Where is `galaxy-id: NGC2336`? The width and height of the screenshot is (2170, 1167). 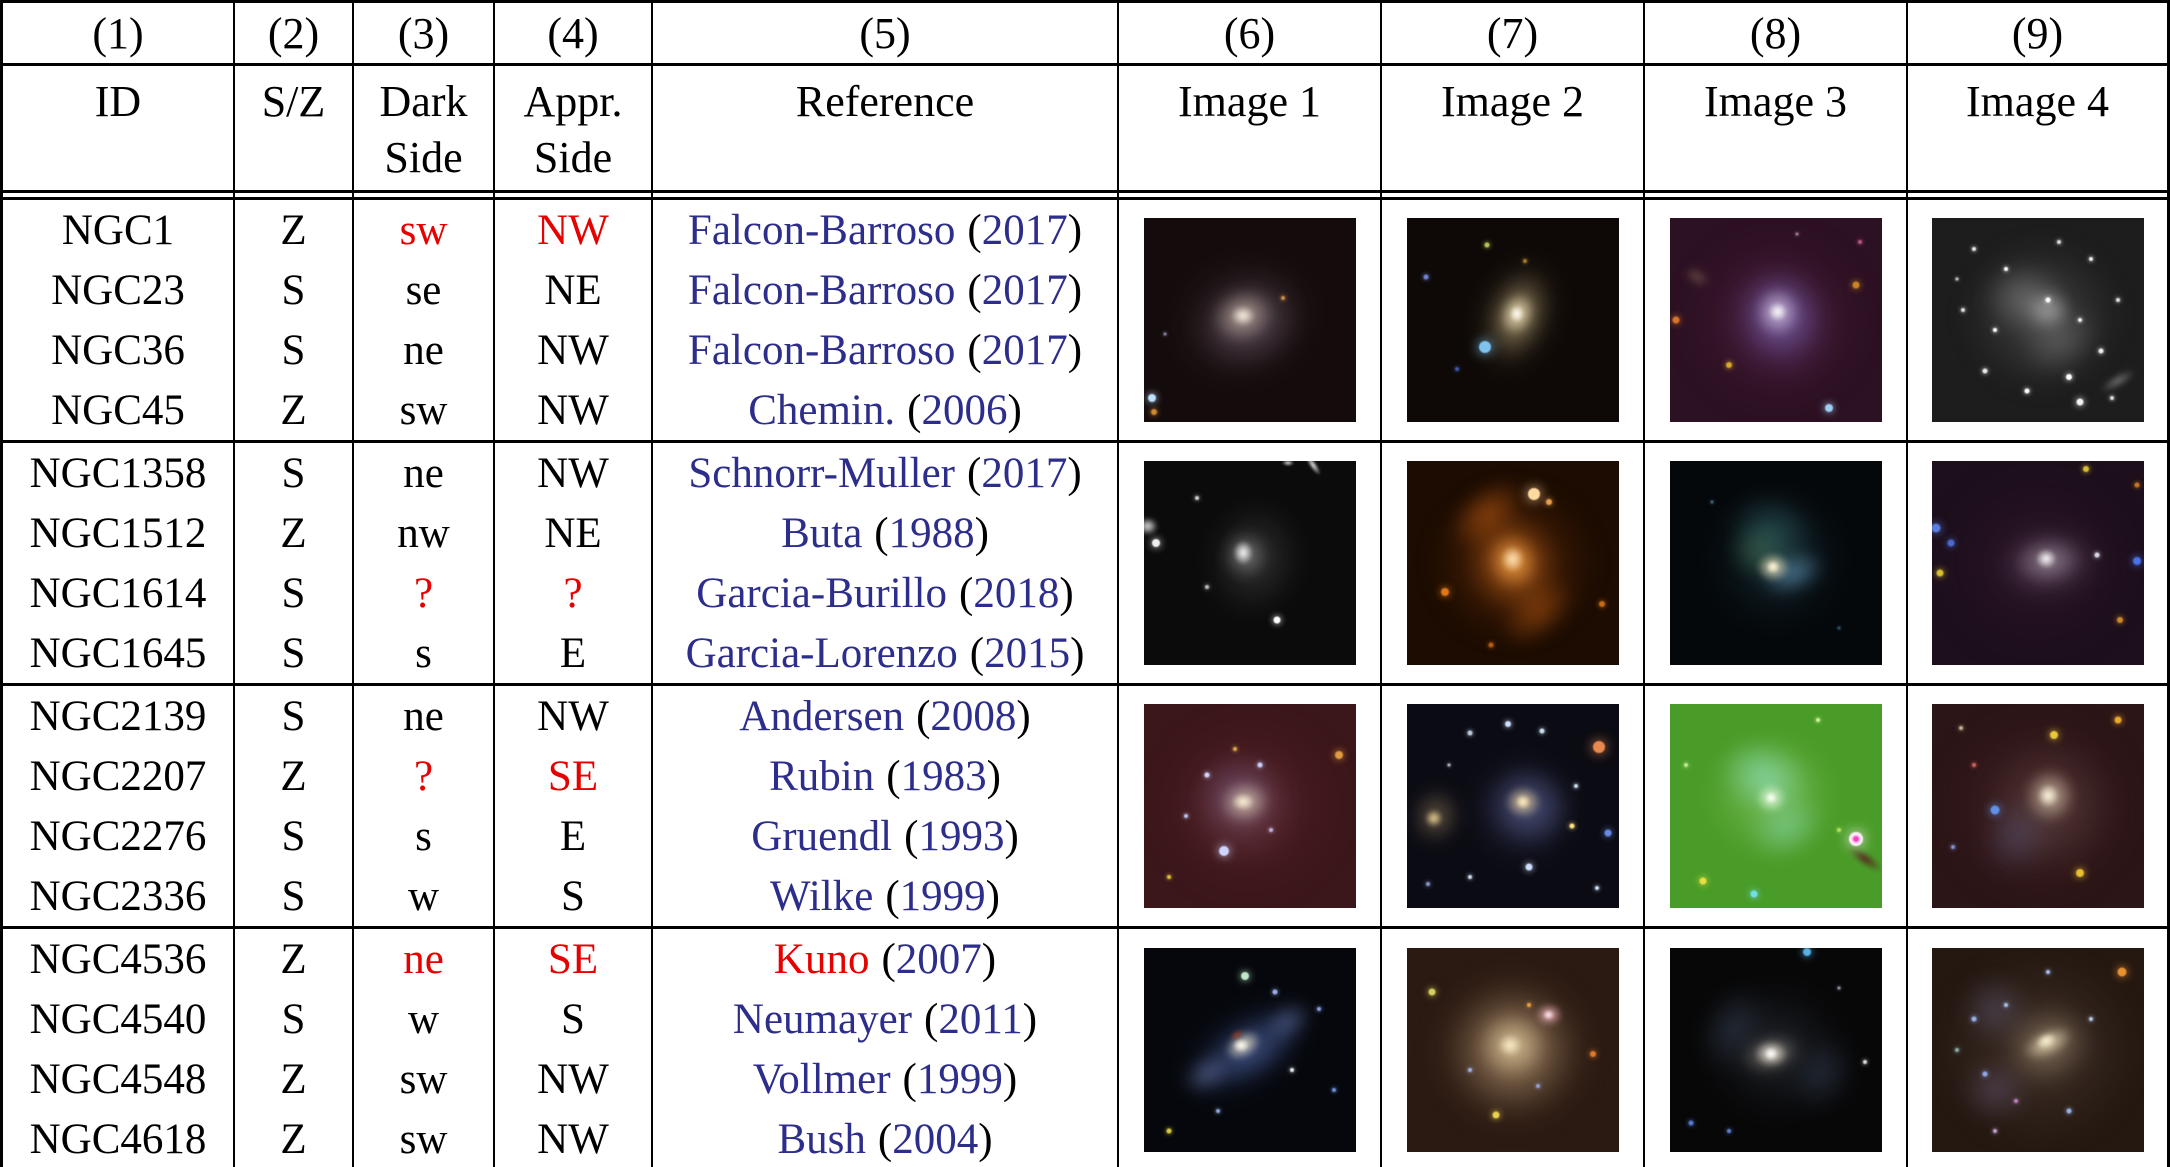 galaxy-id: NGC2336 is located at coordinates (118, 896).